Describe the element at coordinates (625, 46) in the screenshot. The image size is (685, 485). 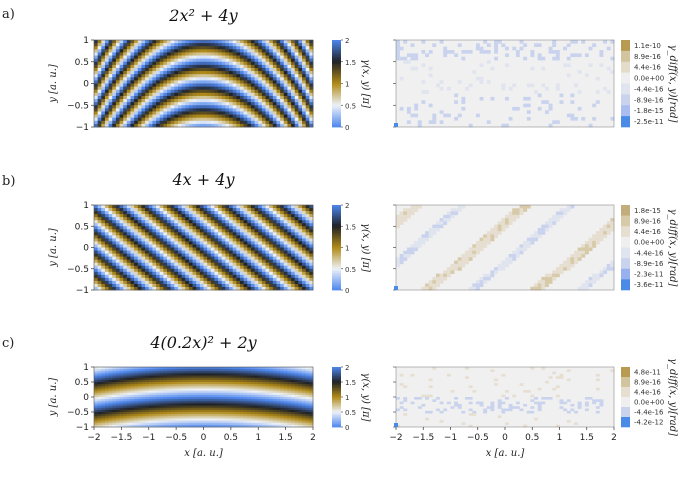
I see `legend-swatch` at that location.